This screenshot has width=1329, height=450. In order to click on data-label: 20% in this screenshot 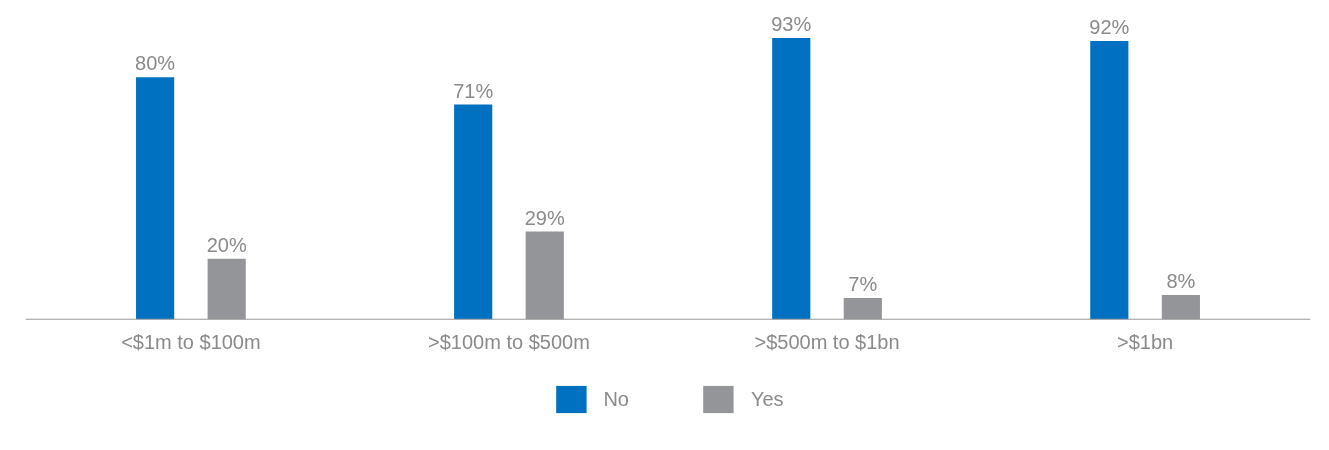, I will do `click(226, 244)`.